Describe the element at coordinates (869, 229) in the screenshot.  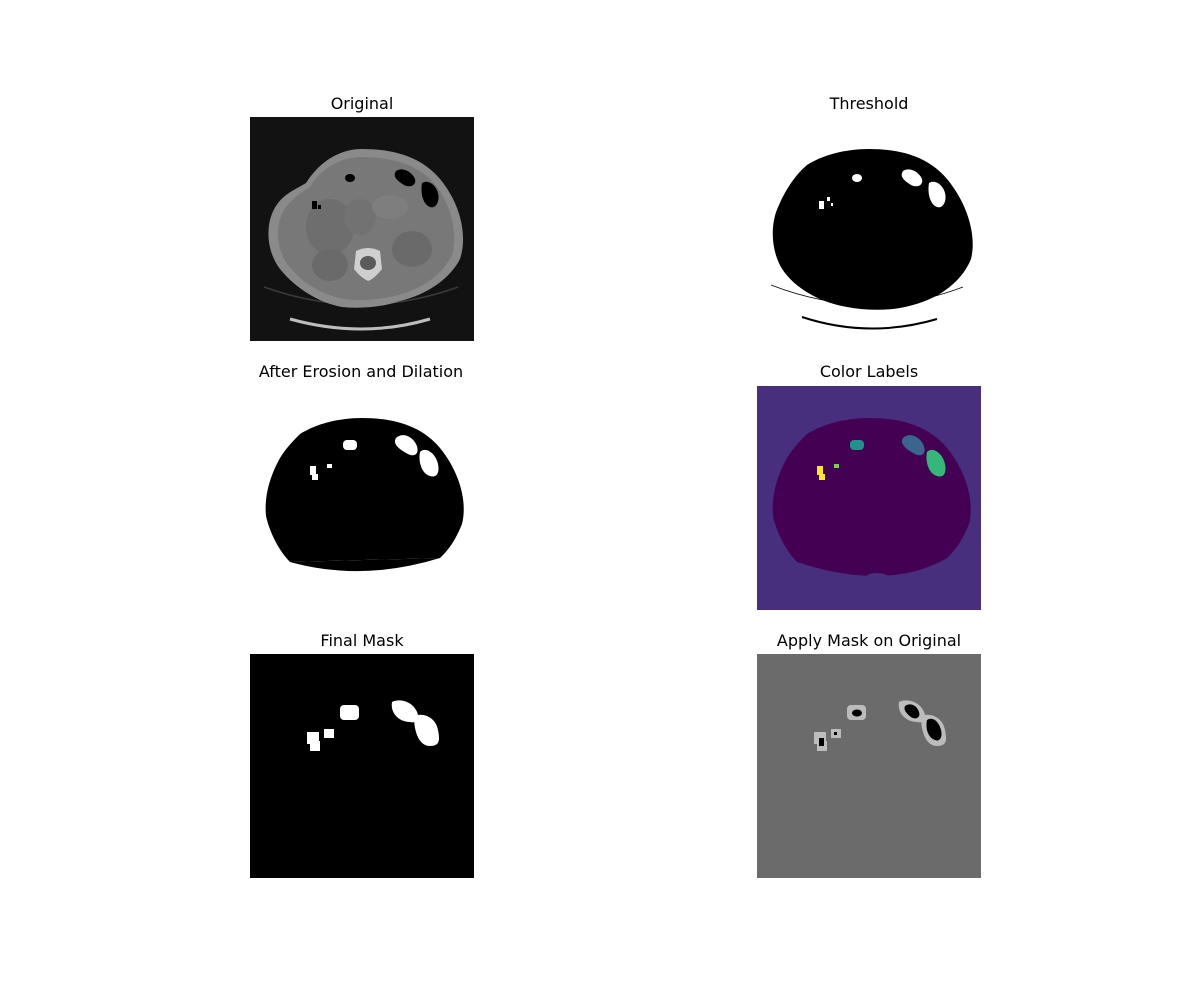
I see `threshold-image` at that location.